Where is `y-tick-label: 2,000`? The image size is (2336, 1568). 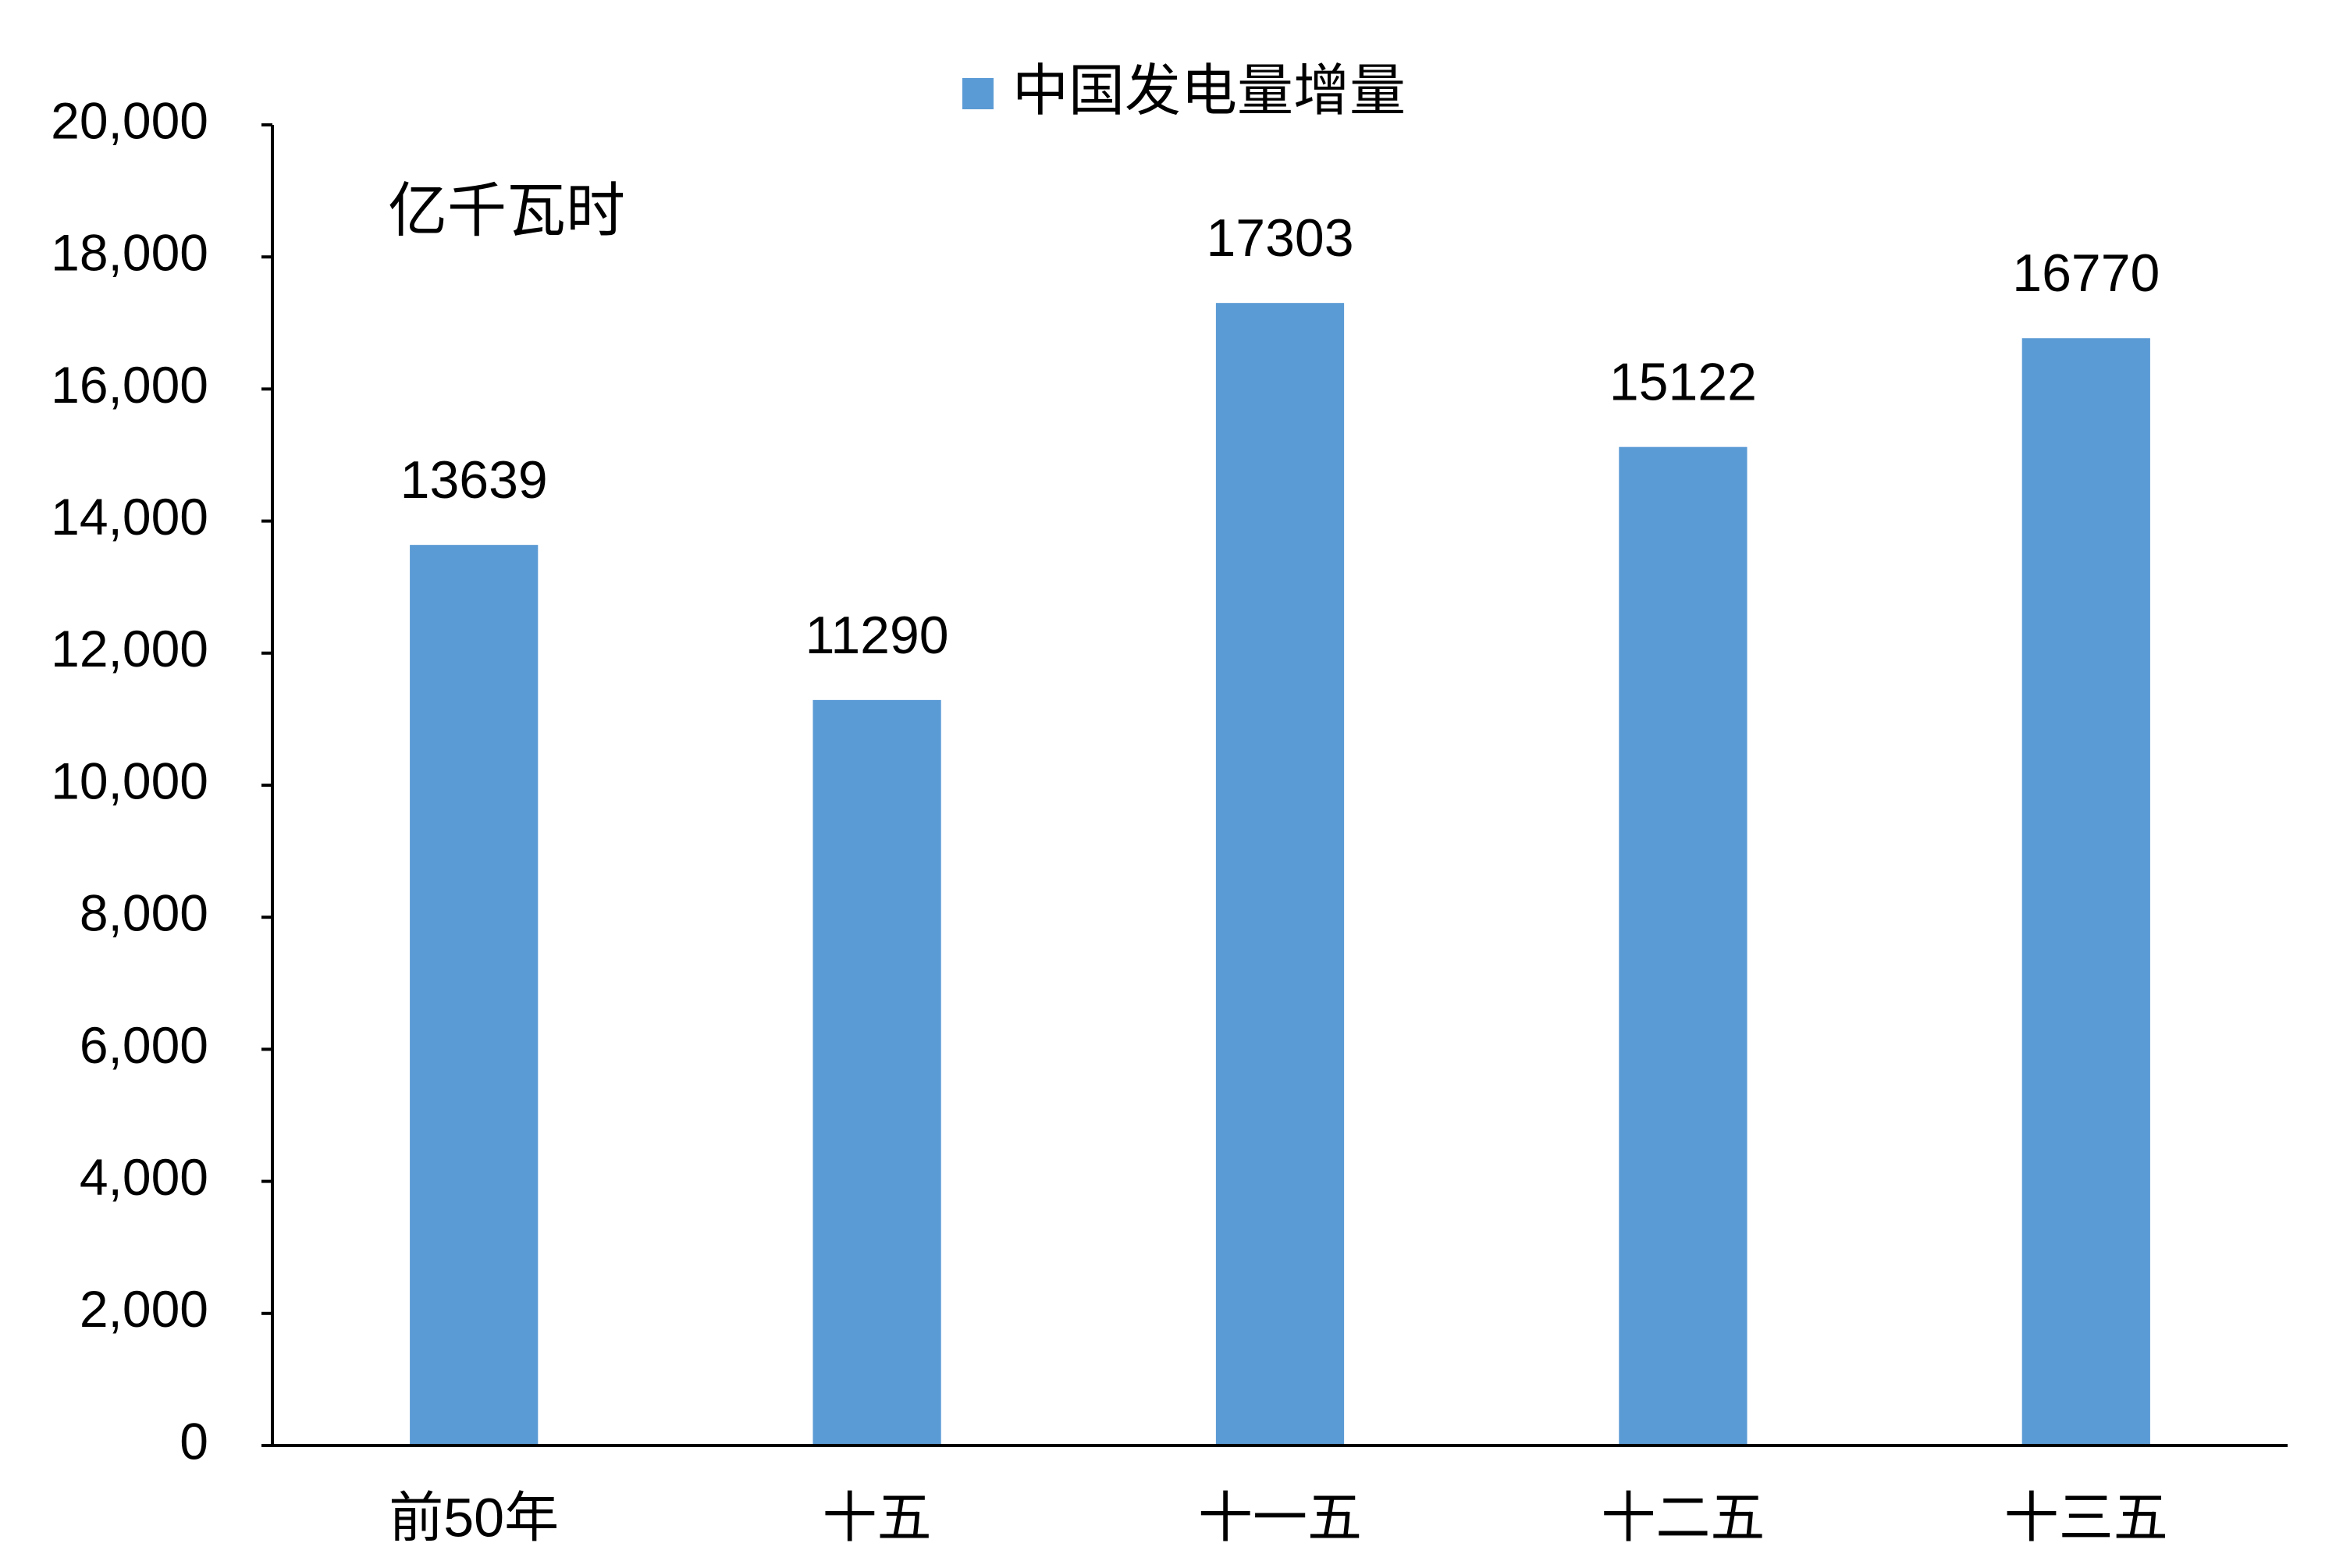 y-tick-label: 2,000 is located at coordinates (144, 1309).